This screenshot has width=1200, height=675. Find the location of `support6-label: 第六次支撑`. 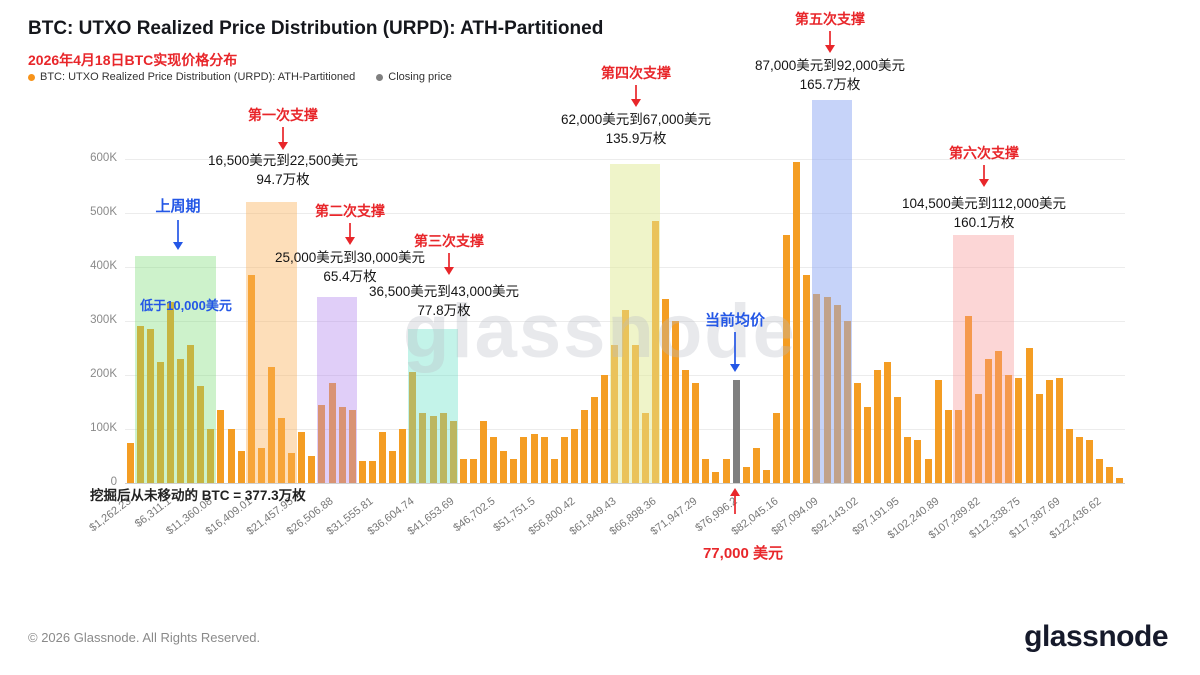

support6-label: 第六次支撑 is located at coordinates (984, 153).